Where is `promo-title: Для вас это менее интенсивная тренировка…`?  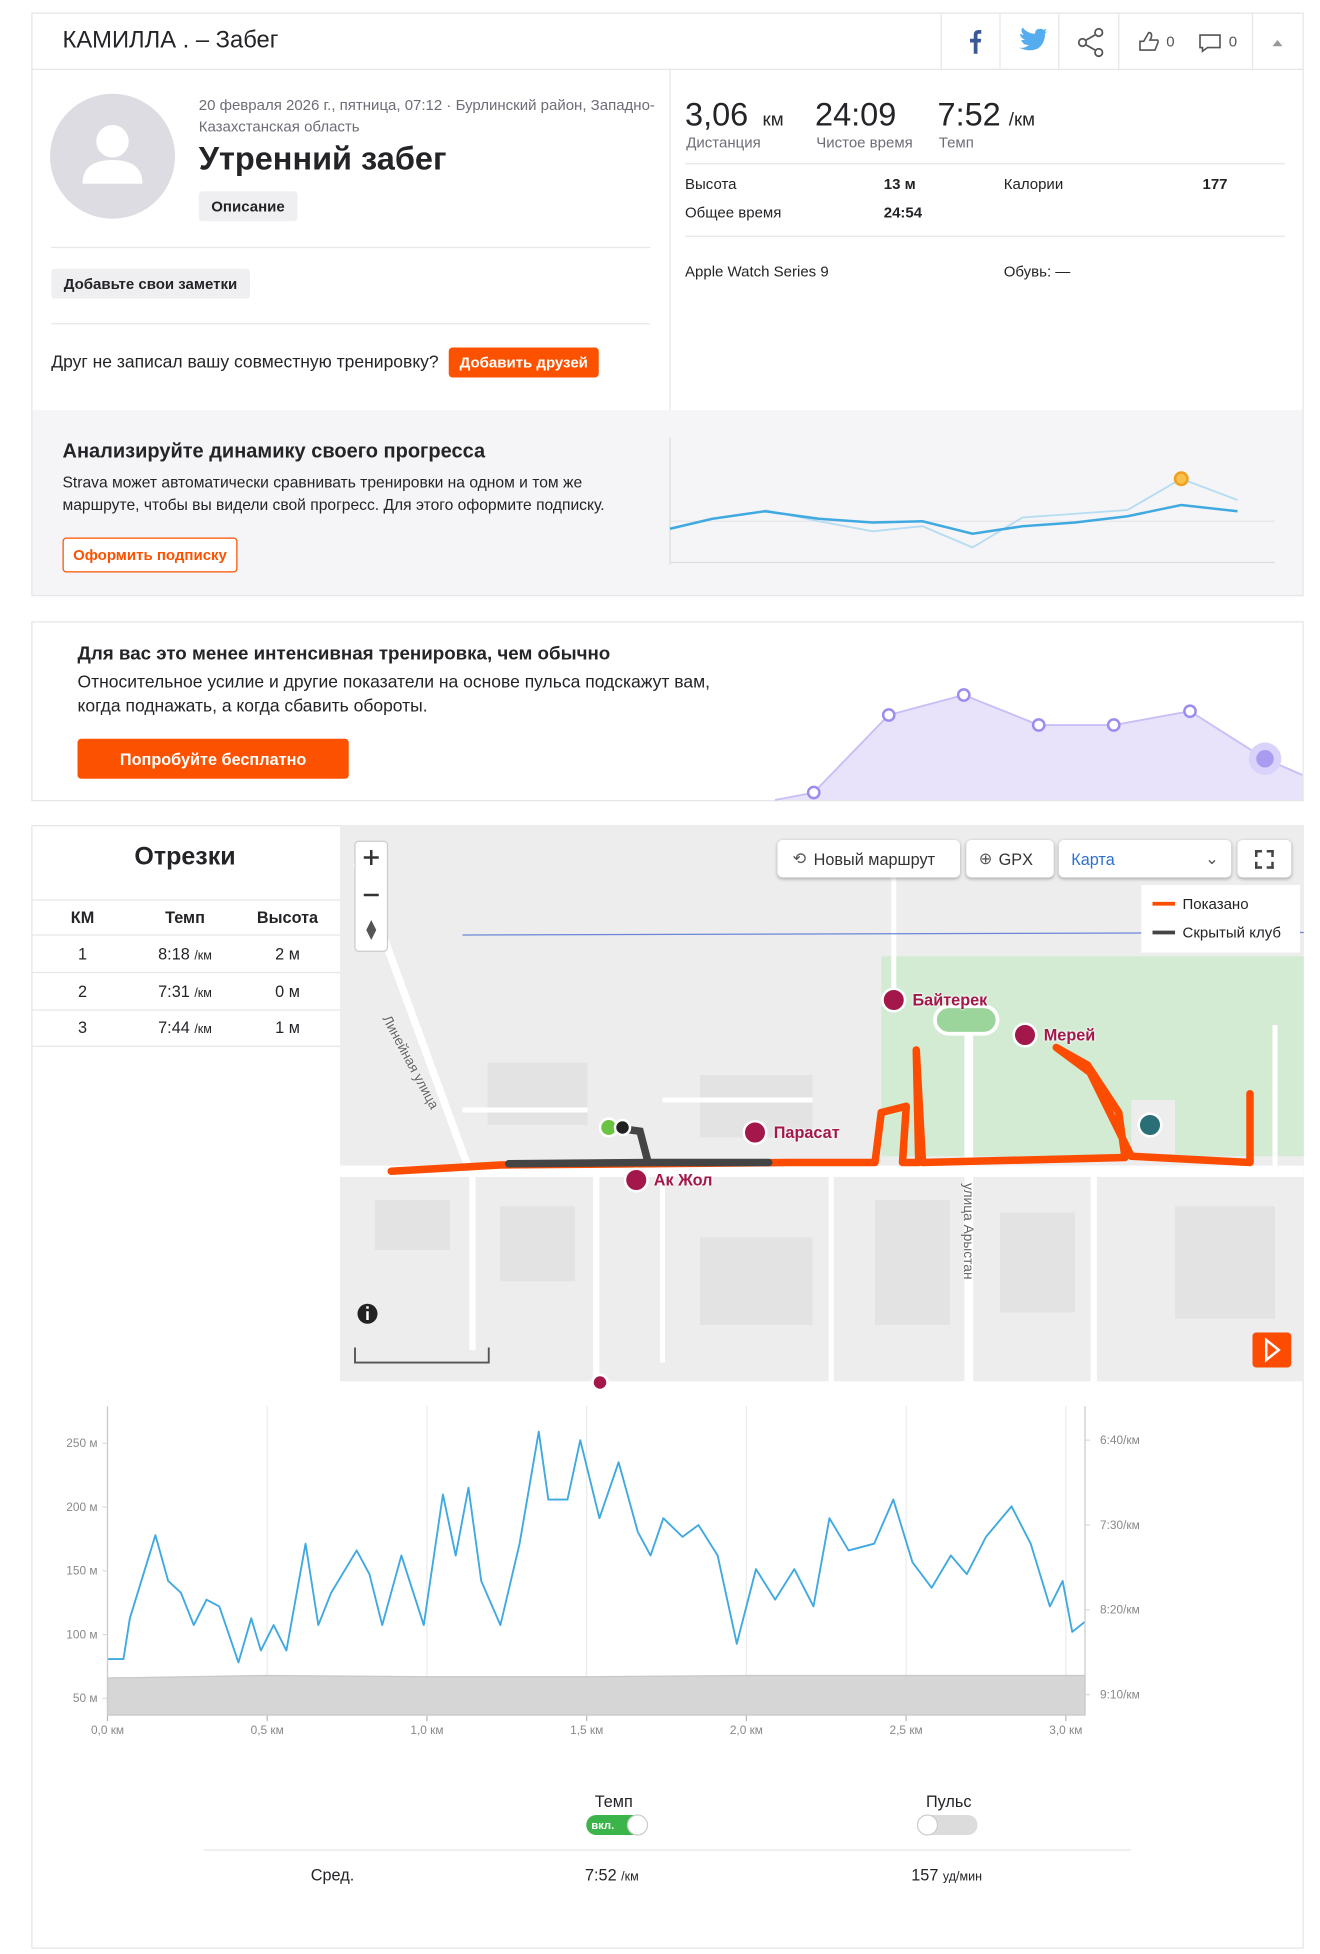 promo-title: Для вас это менее интенсивная тренировка… is located at coordinates (344, 654).